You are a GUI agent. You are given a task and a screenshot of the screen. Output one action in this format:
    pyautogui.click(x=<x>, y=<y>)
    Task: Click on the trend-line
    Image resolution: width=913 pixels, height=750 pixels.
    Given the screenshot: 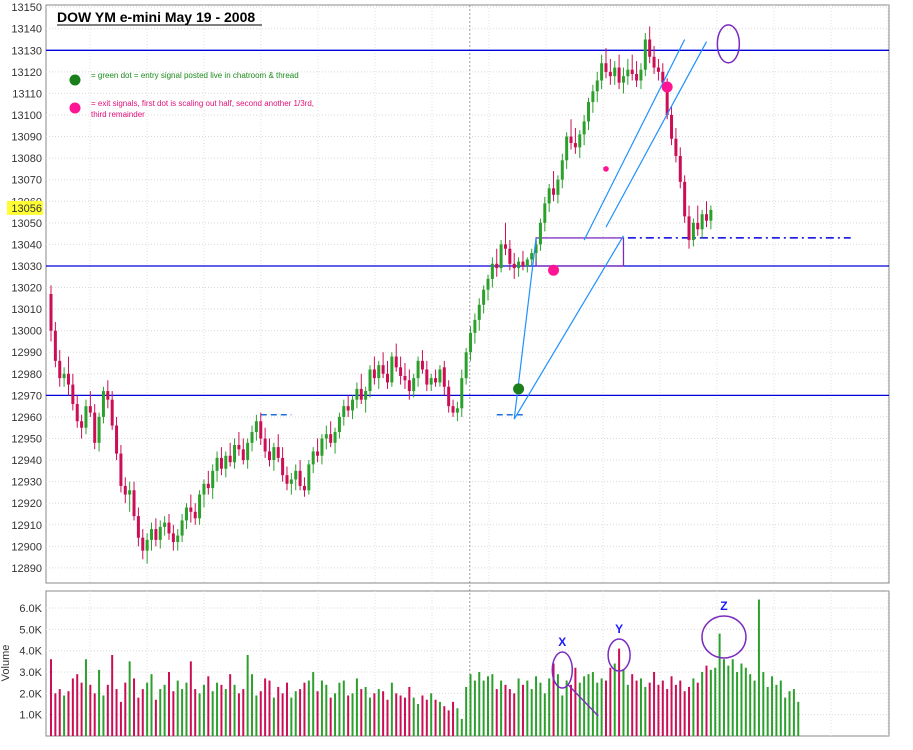 What is the action you would take?
    pyautogui.click(x=634, y=140)
    